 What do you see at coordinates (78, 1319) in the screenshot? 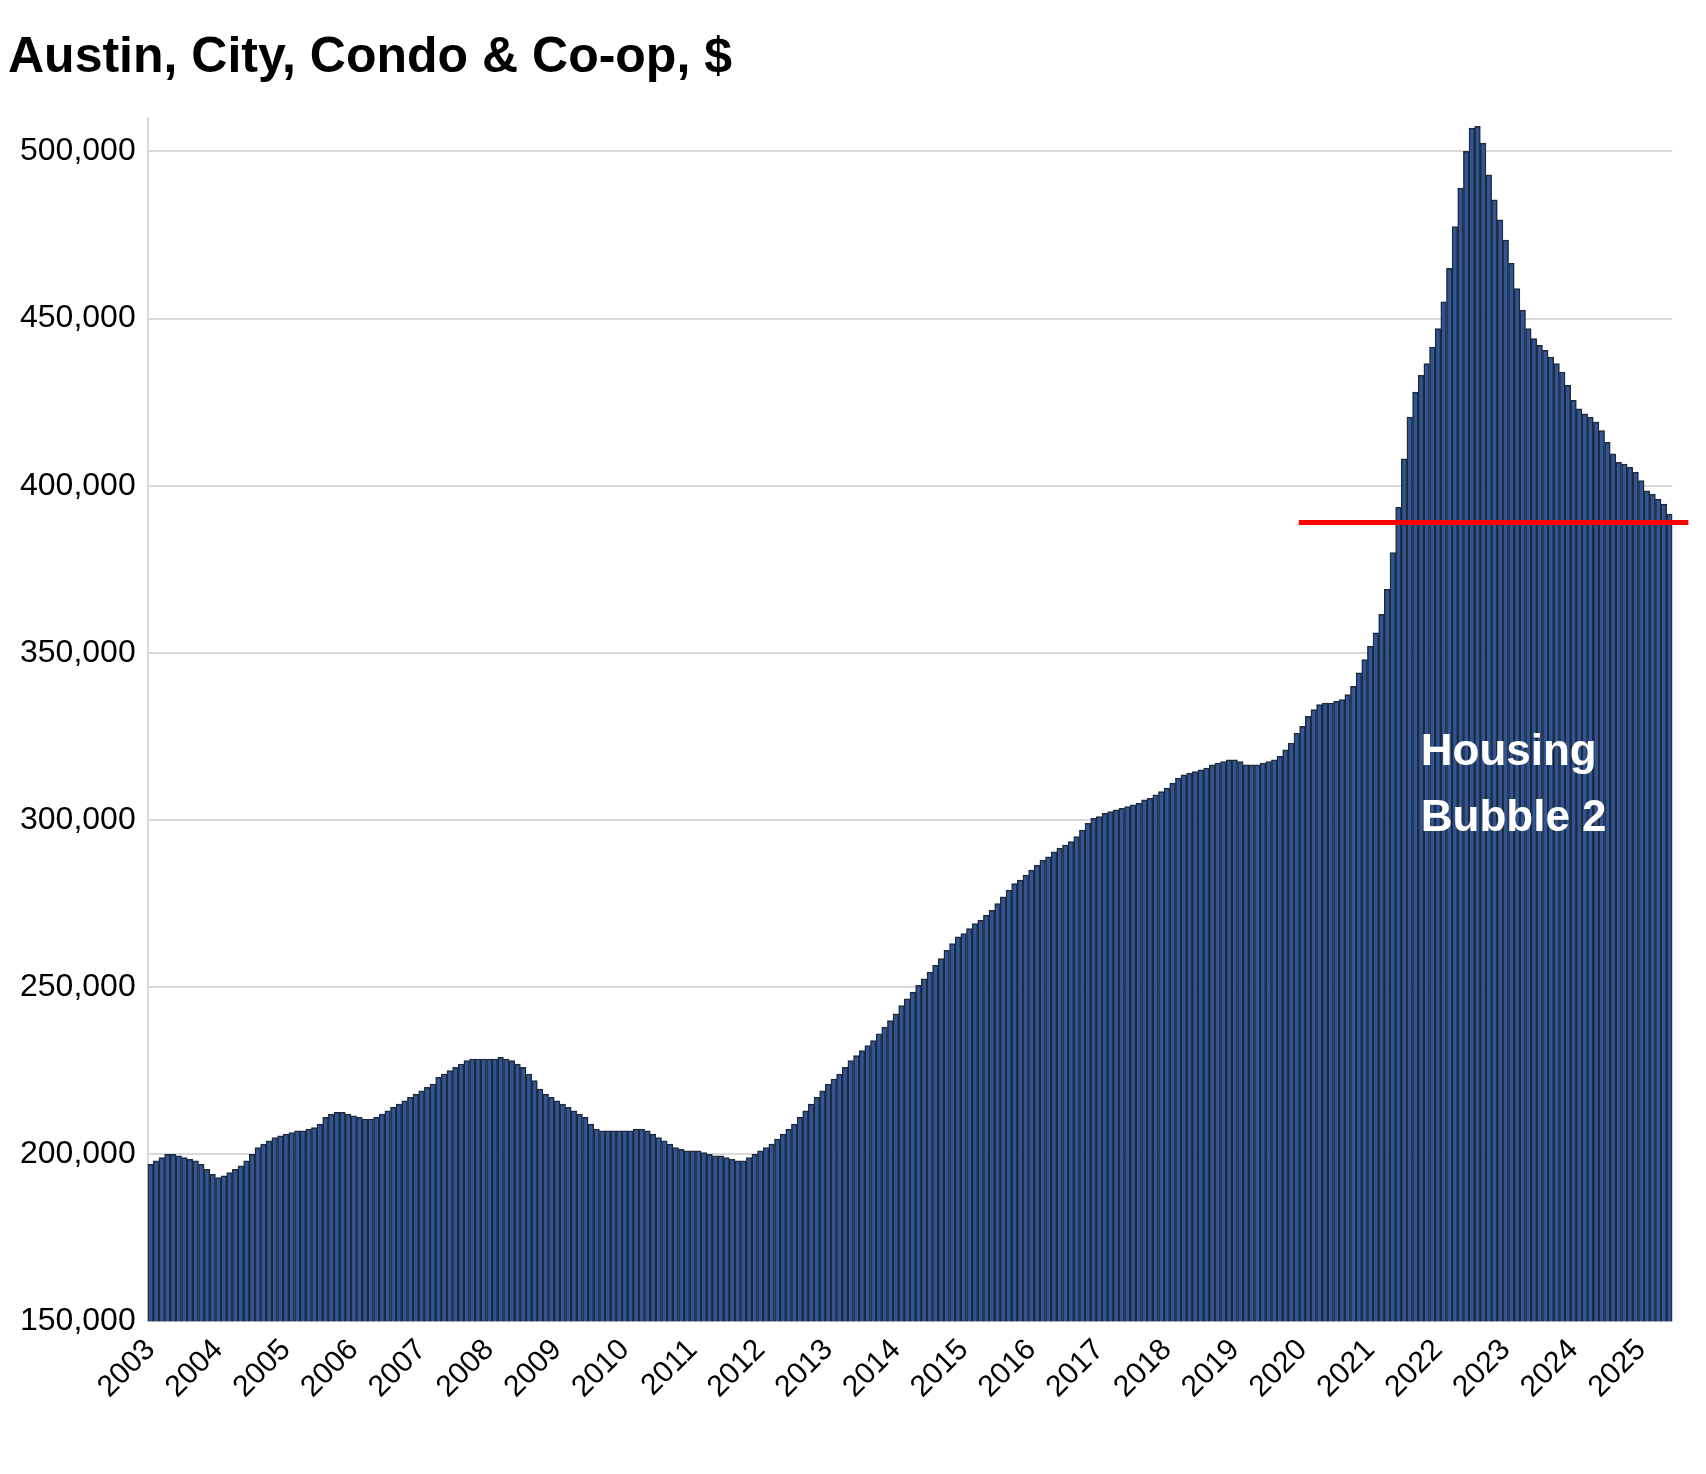
I see `y-tick-label: 150,000` at bounding box center [78, 1319].